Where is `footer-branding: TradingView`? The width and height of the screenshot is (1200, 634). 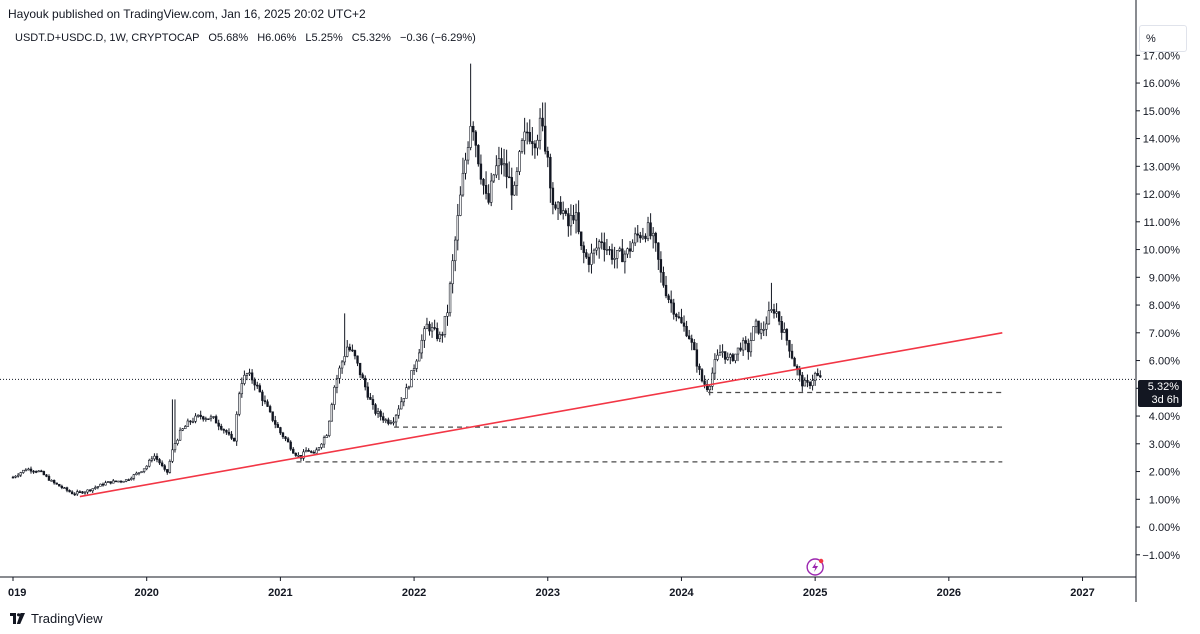
footer-branding: TradingView is located at coordinates (56, 618).